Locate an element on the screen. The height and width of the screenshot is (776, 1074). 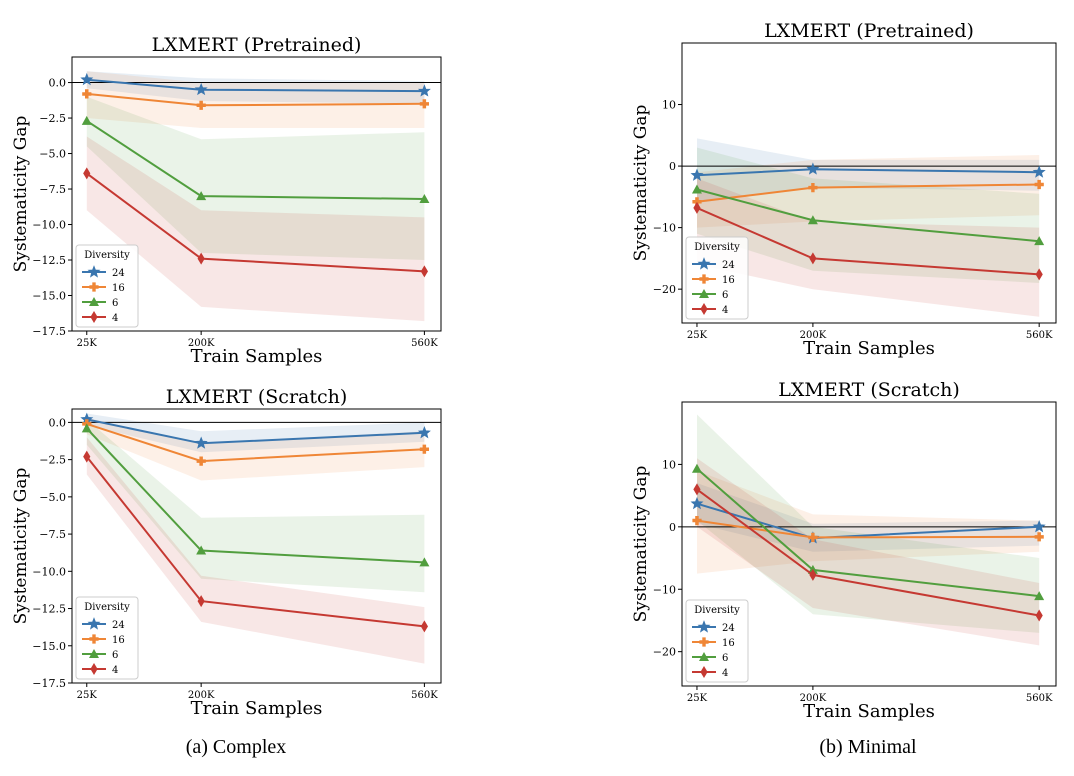
y-tick-label: −17.5 is located at coordinates (49, 683).